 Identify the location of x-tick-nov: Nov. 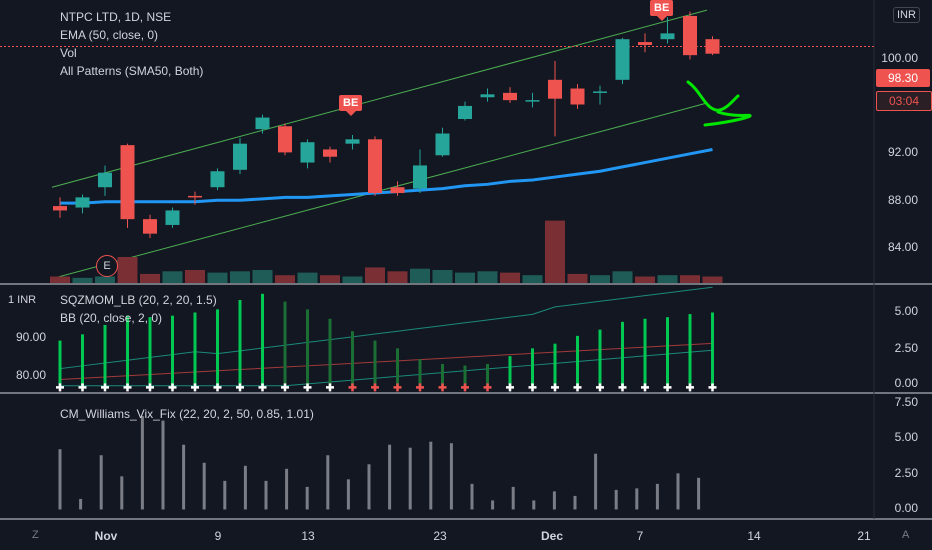
(106, 536).